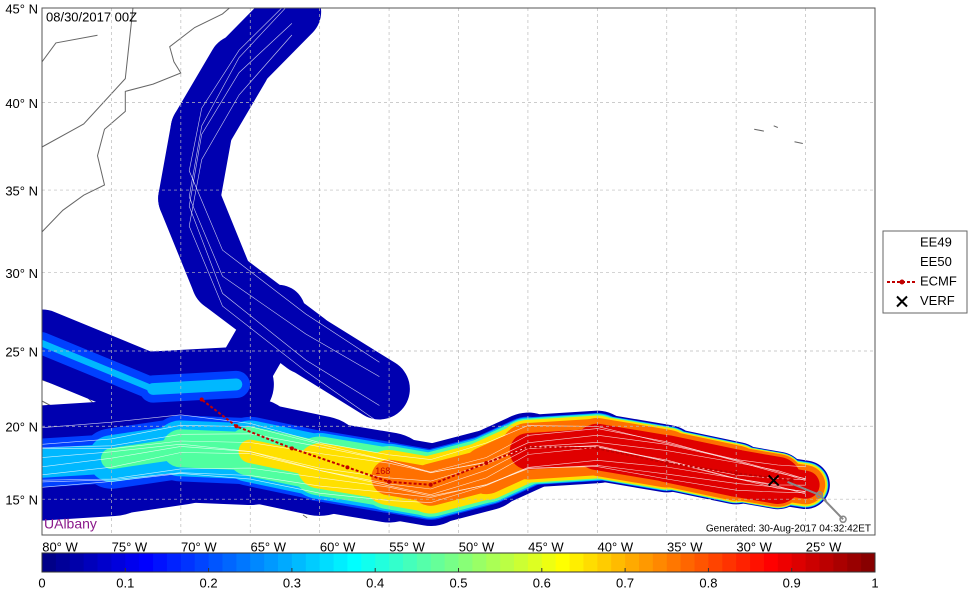 This screenshot has width=969, height=591. Describe the element at coordinates (382, 471) in the screenshot. I see `track-label: 168` at that location.